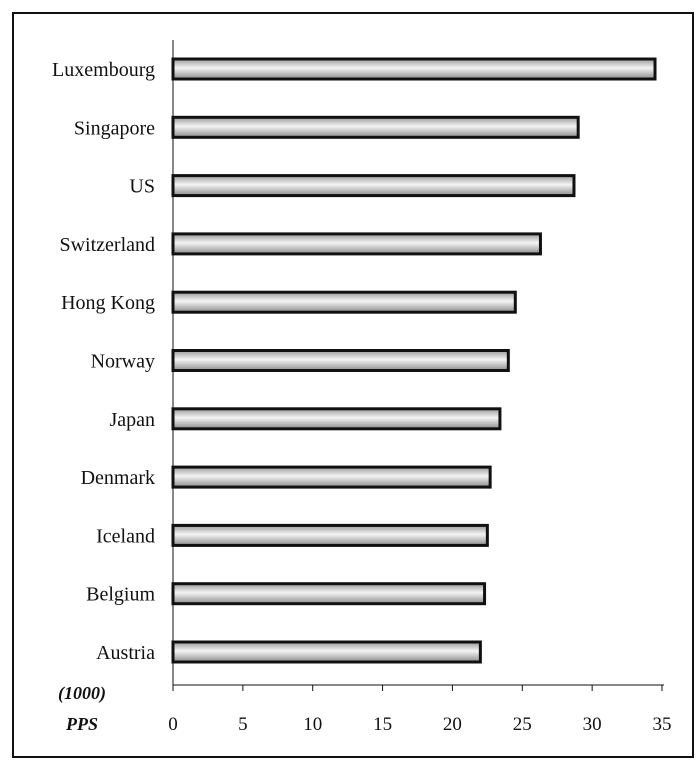  What do you see at coordinates (125, 653) in the screenshot?
I see `category-label-austria: Austria` at bounding box center [125, 653].